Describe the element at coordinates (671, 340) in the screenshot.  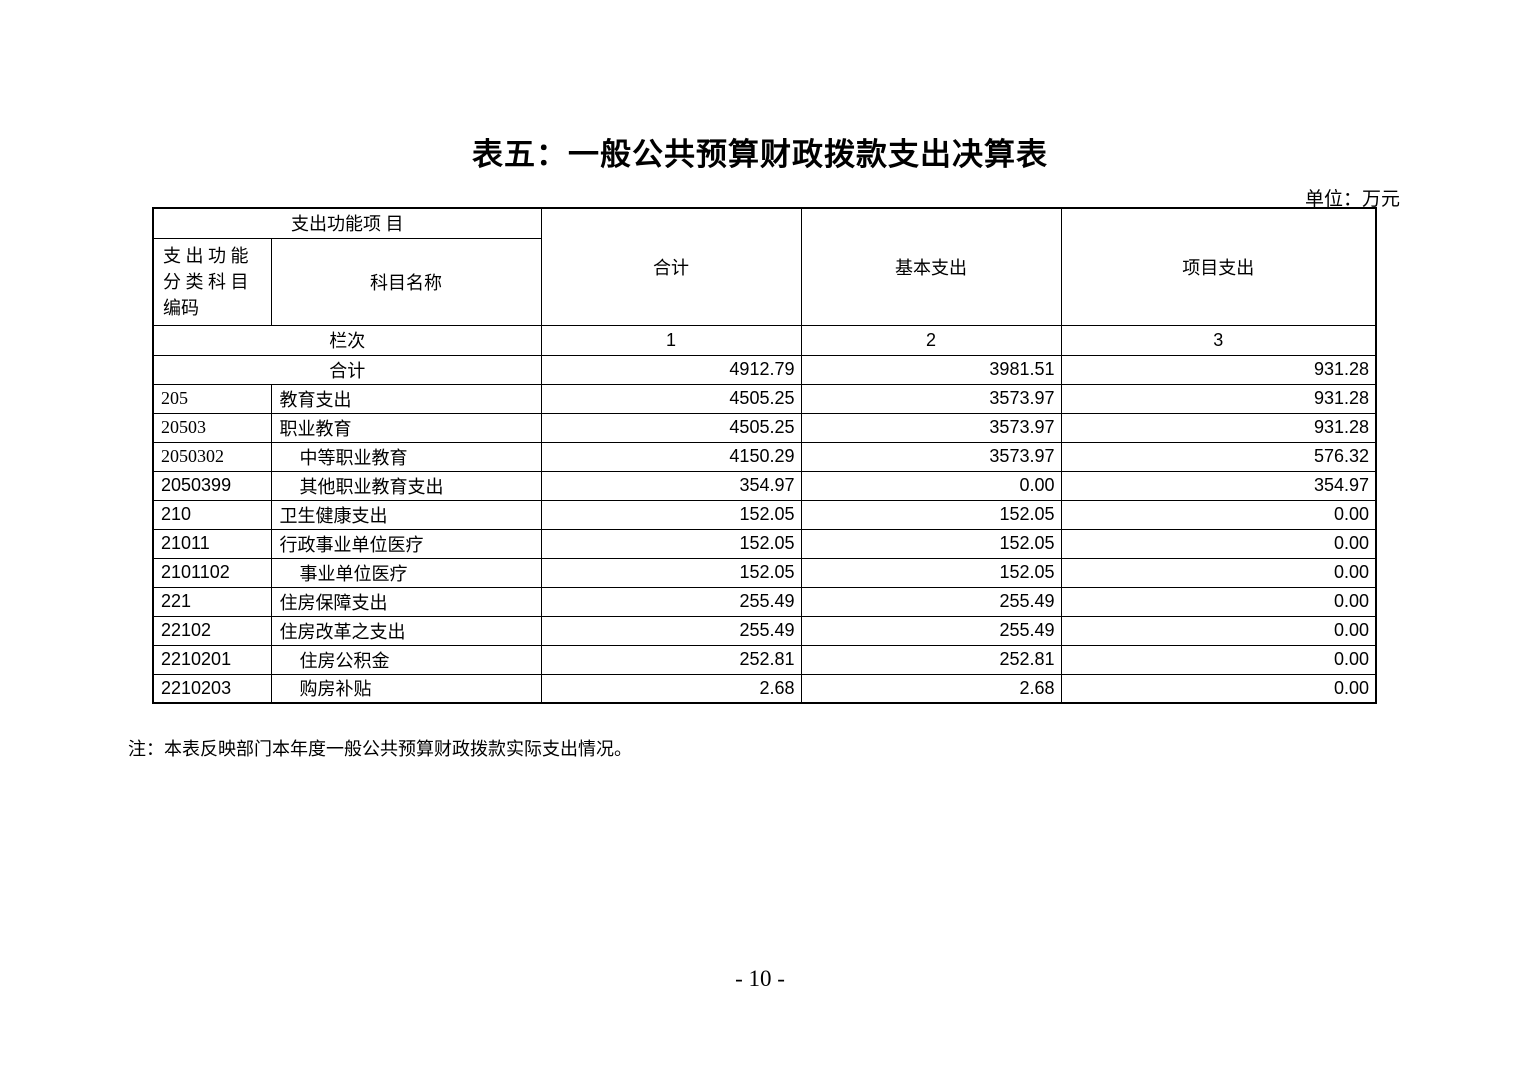
I see `lanci-number-1: 1` at that location.